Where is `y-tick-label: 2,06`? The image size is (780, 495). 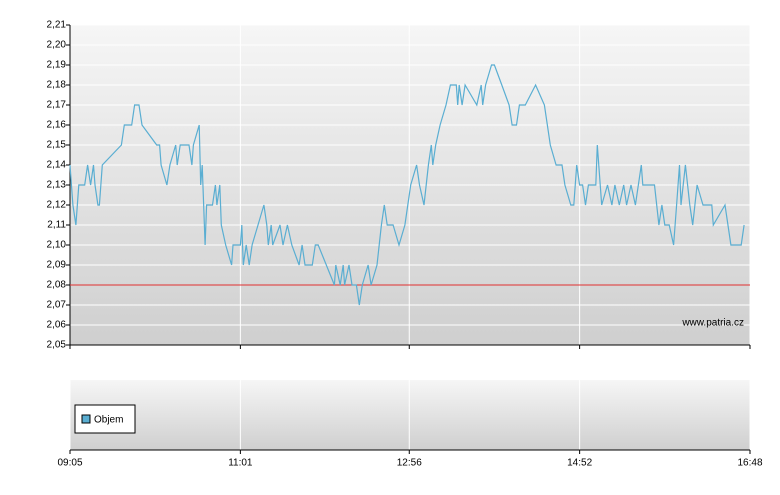
y-tick-label: 2,06 is located at coordinates (57, 325).